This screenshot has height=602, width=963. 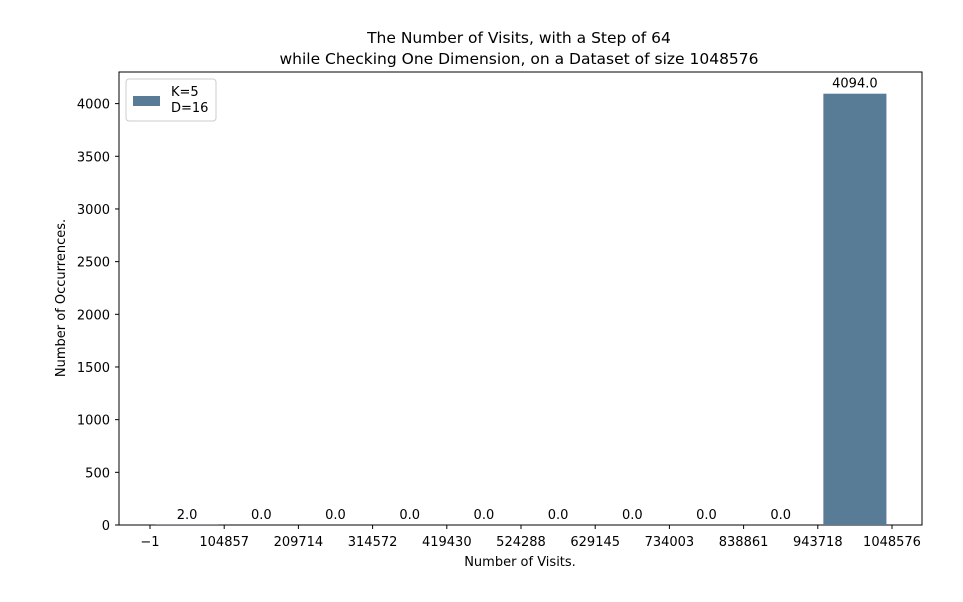 What do you see at coordinates (189, 108) in the screenshot?
I see `legend-label-line-2: D=16` at bounding box center [189, 108].